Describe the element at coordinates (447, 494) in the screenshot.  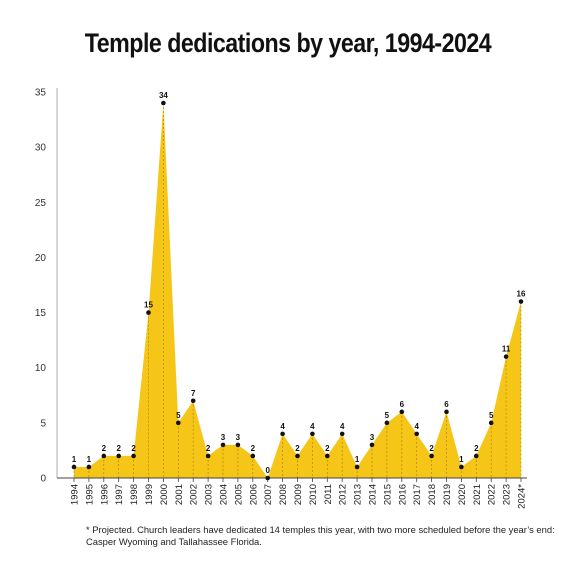
I see `x-tick-label: 2019` at that location.